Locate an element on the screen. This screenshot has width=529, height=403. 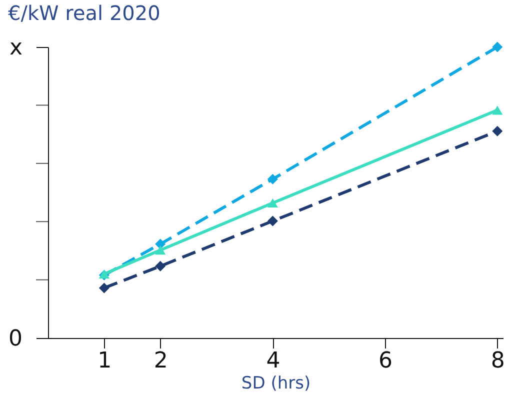
text: 0 is located at coordinates (15, 339).